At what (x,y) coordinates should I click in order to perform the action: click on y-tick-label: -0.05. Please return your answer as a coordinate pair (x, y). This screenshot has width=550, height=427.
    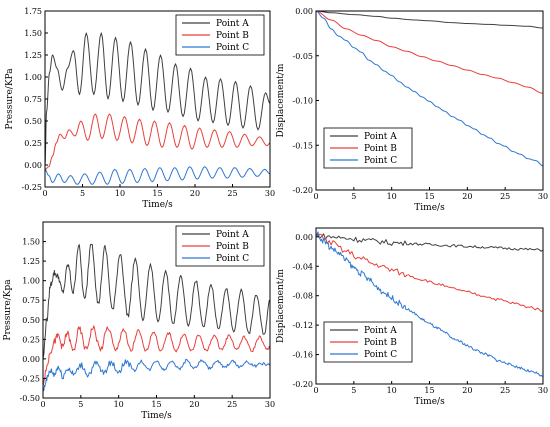
    Looking at the image, I should click on (302, 56).